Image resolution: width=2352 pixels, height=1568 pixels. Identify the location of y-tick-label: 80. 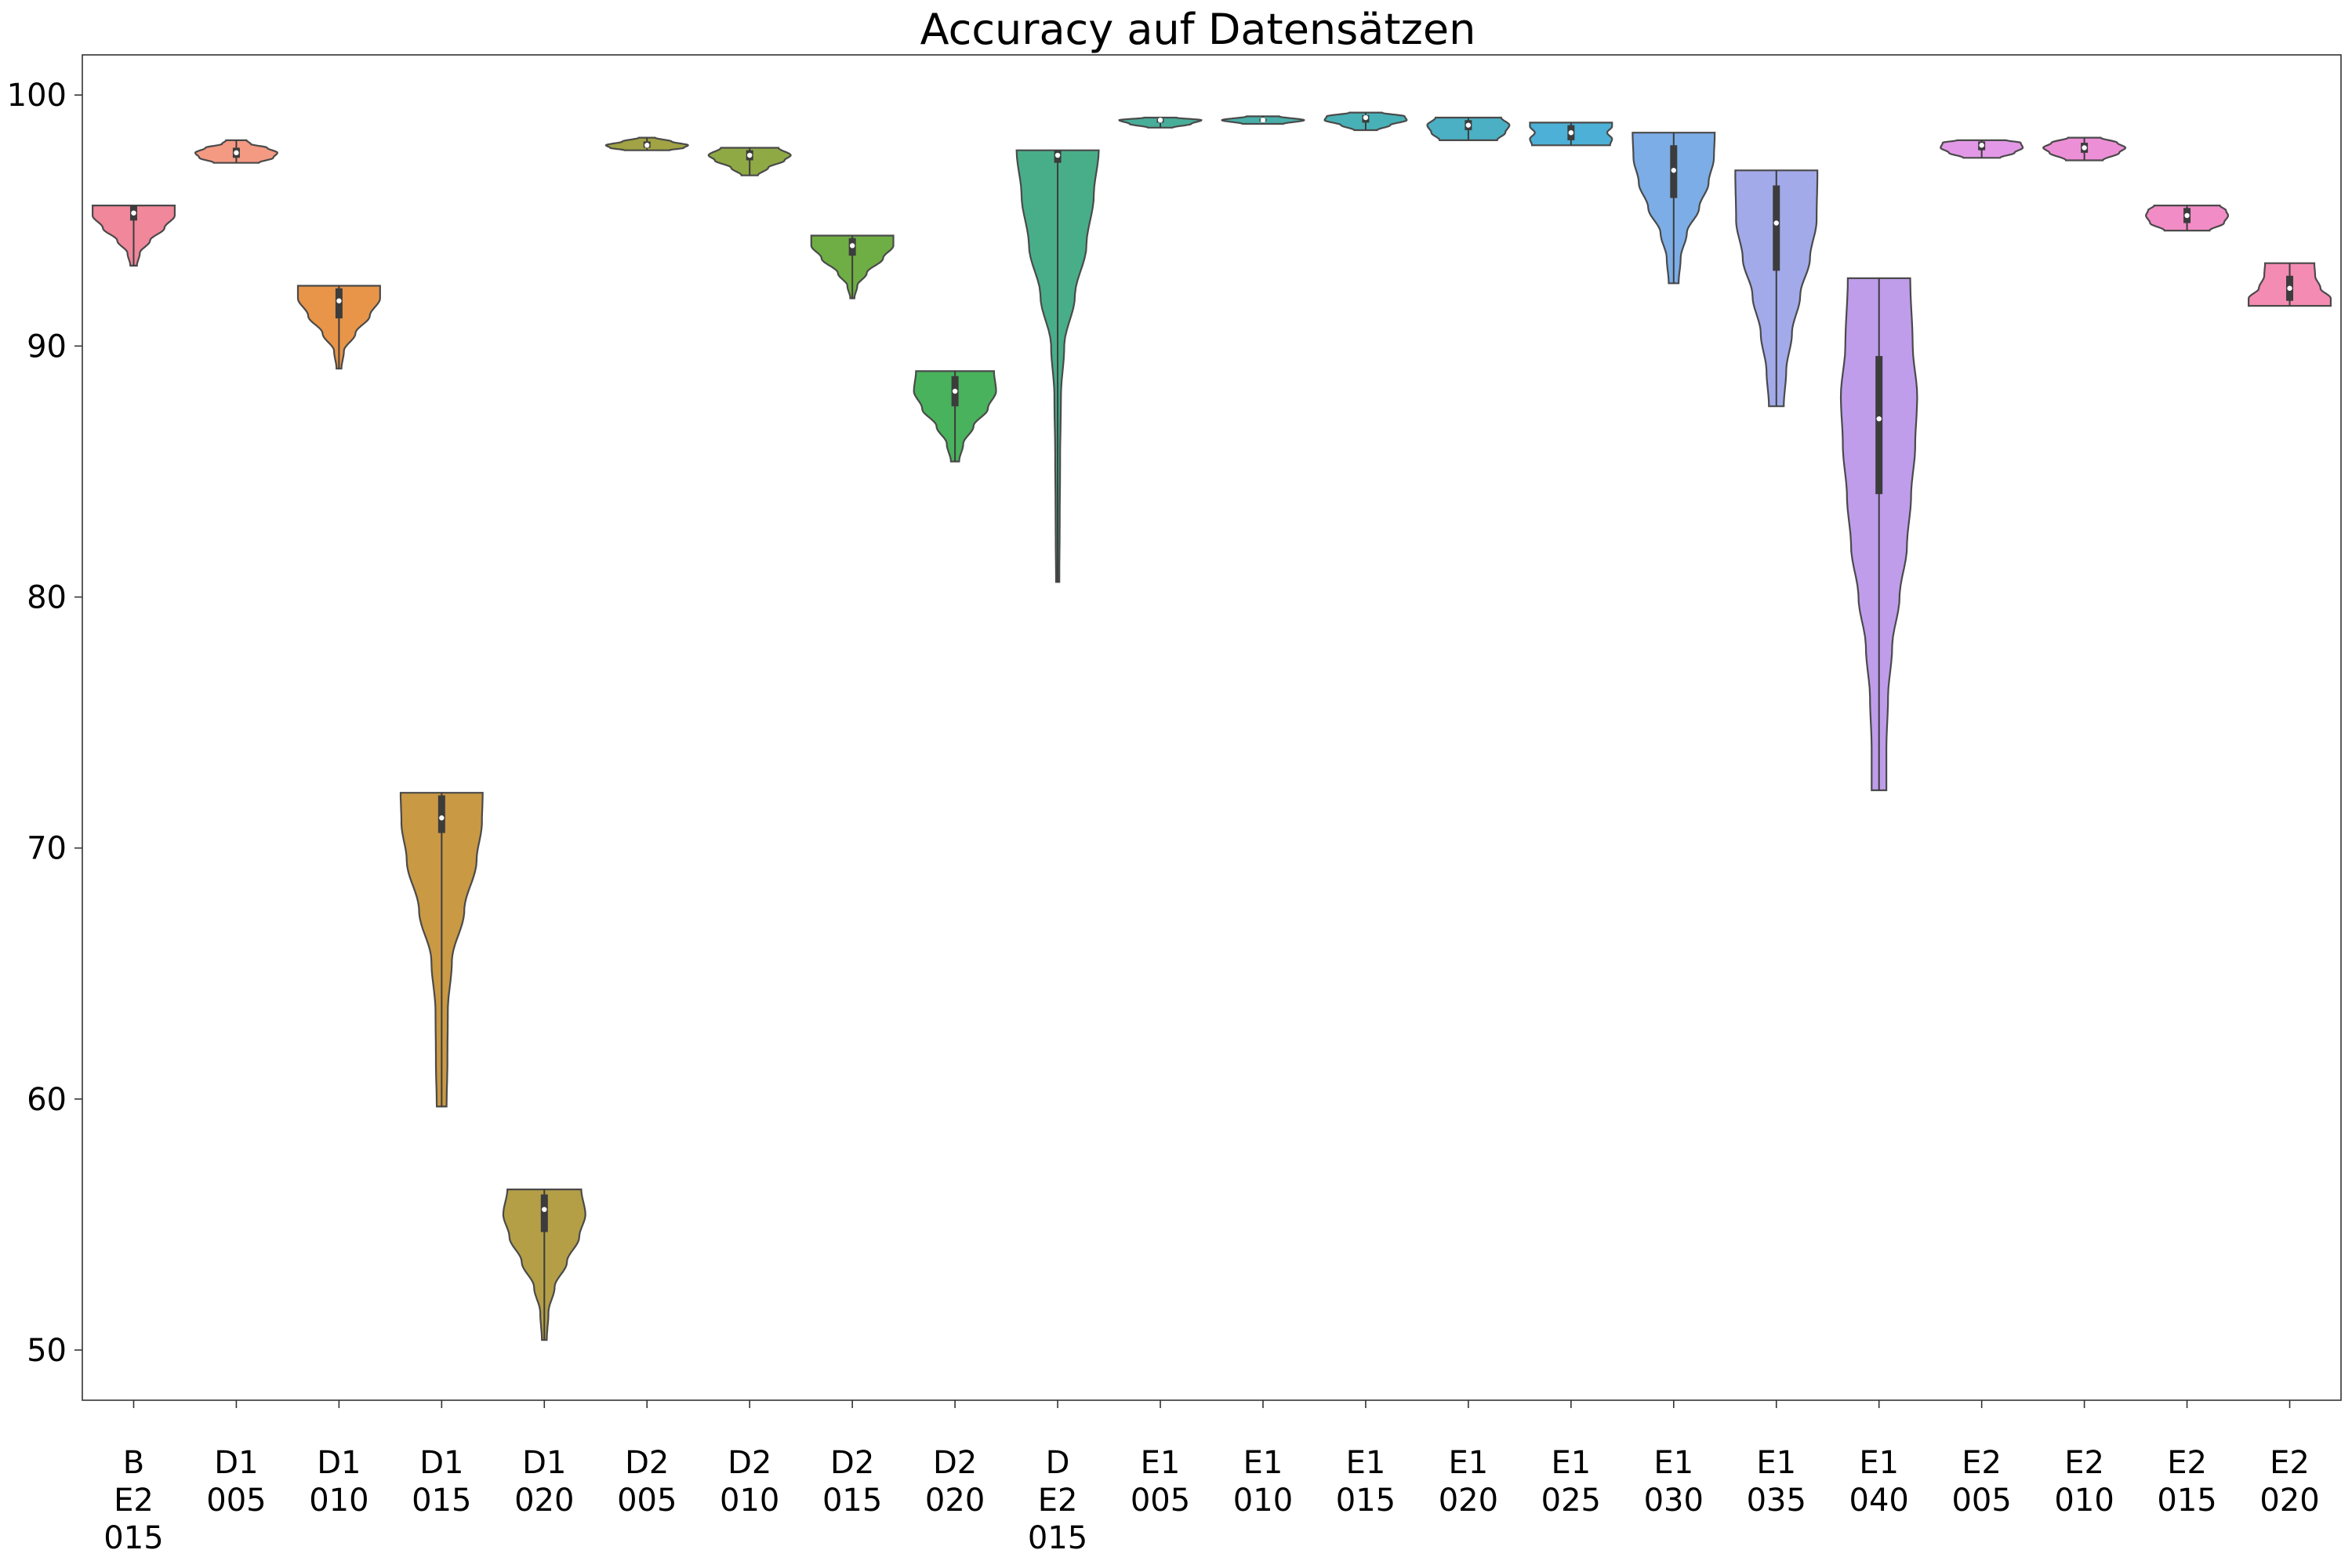
(47, 598).